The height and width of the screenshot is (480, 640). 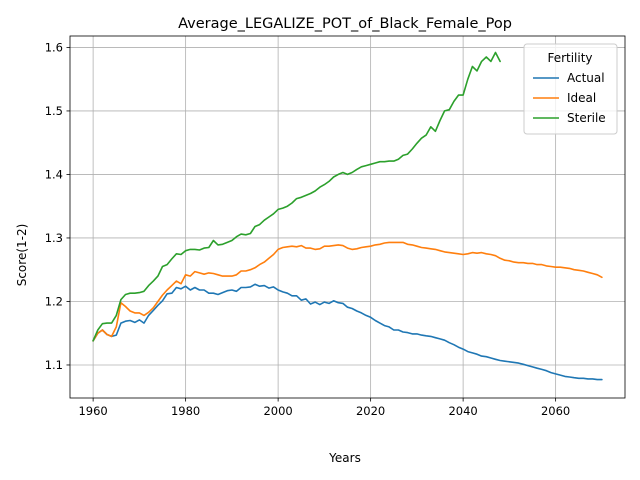 What do you see at coordinates (54, 301) in the screenshot?
I see `y-tick-label: 1.2` at bounding box center [54, 301].